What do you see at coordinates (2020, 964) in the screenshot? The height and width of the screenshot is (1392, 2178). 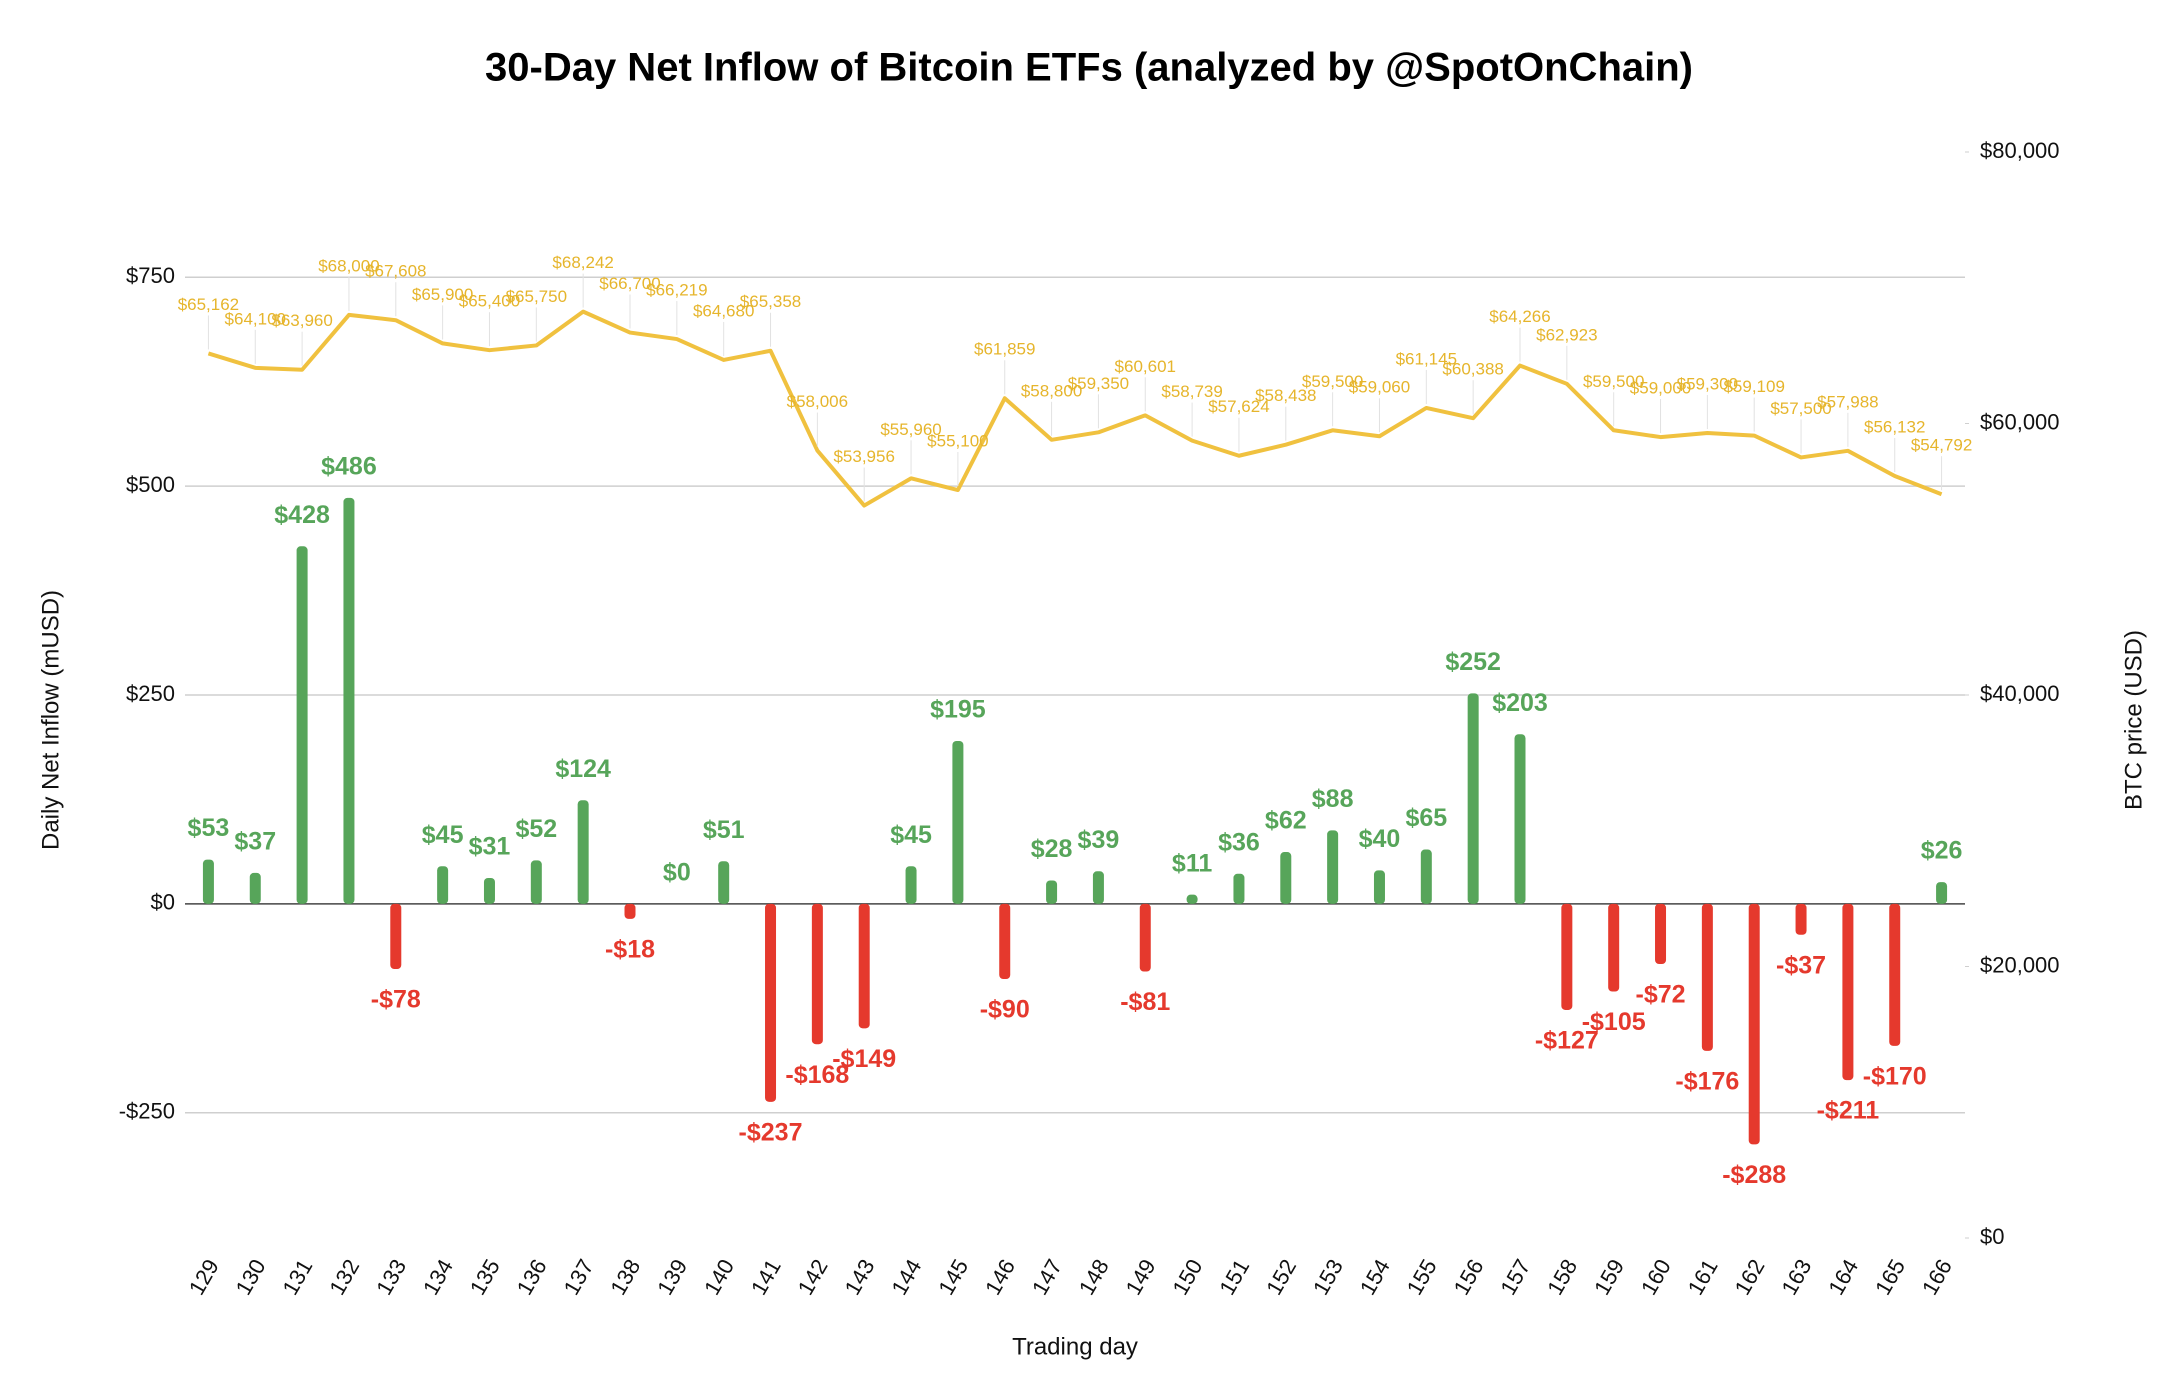 I see `y2-tick-label: $20,000` at bounding box center [2020, 964].